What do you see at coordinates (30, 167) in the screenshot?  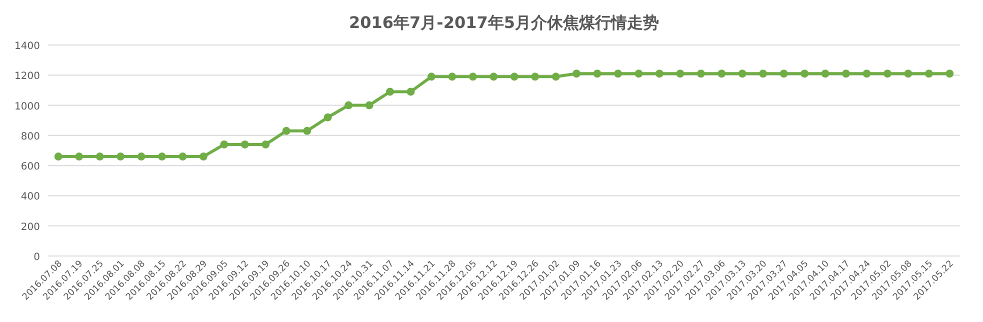 I see `y-tick-label: 600` at bounding box center [30, 167].